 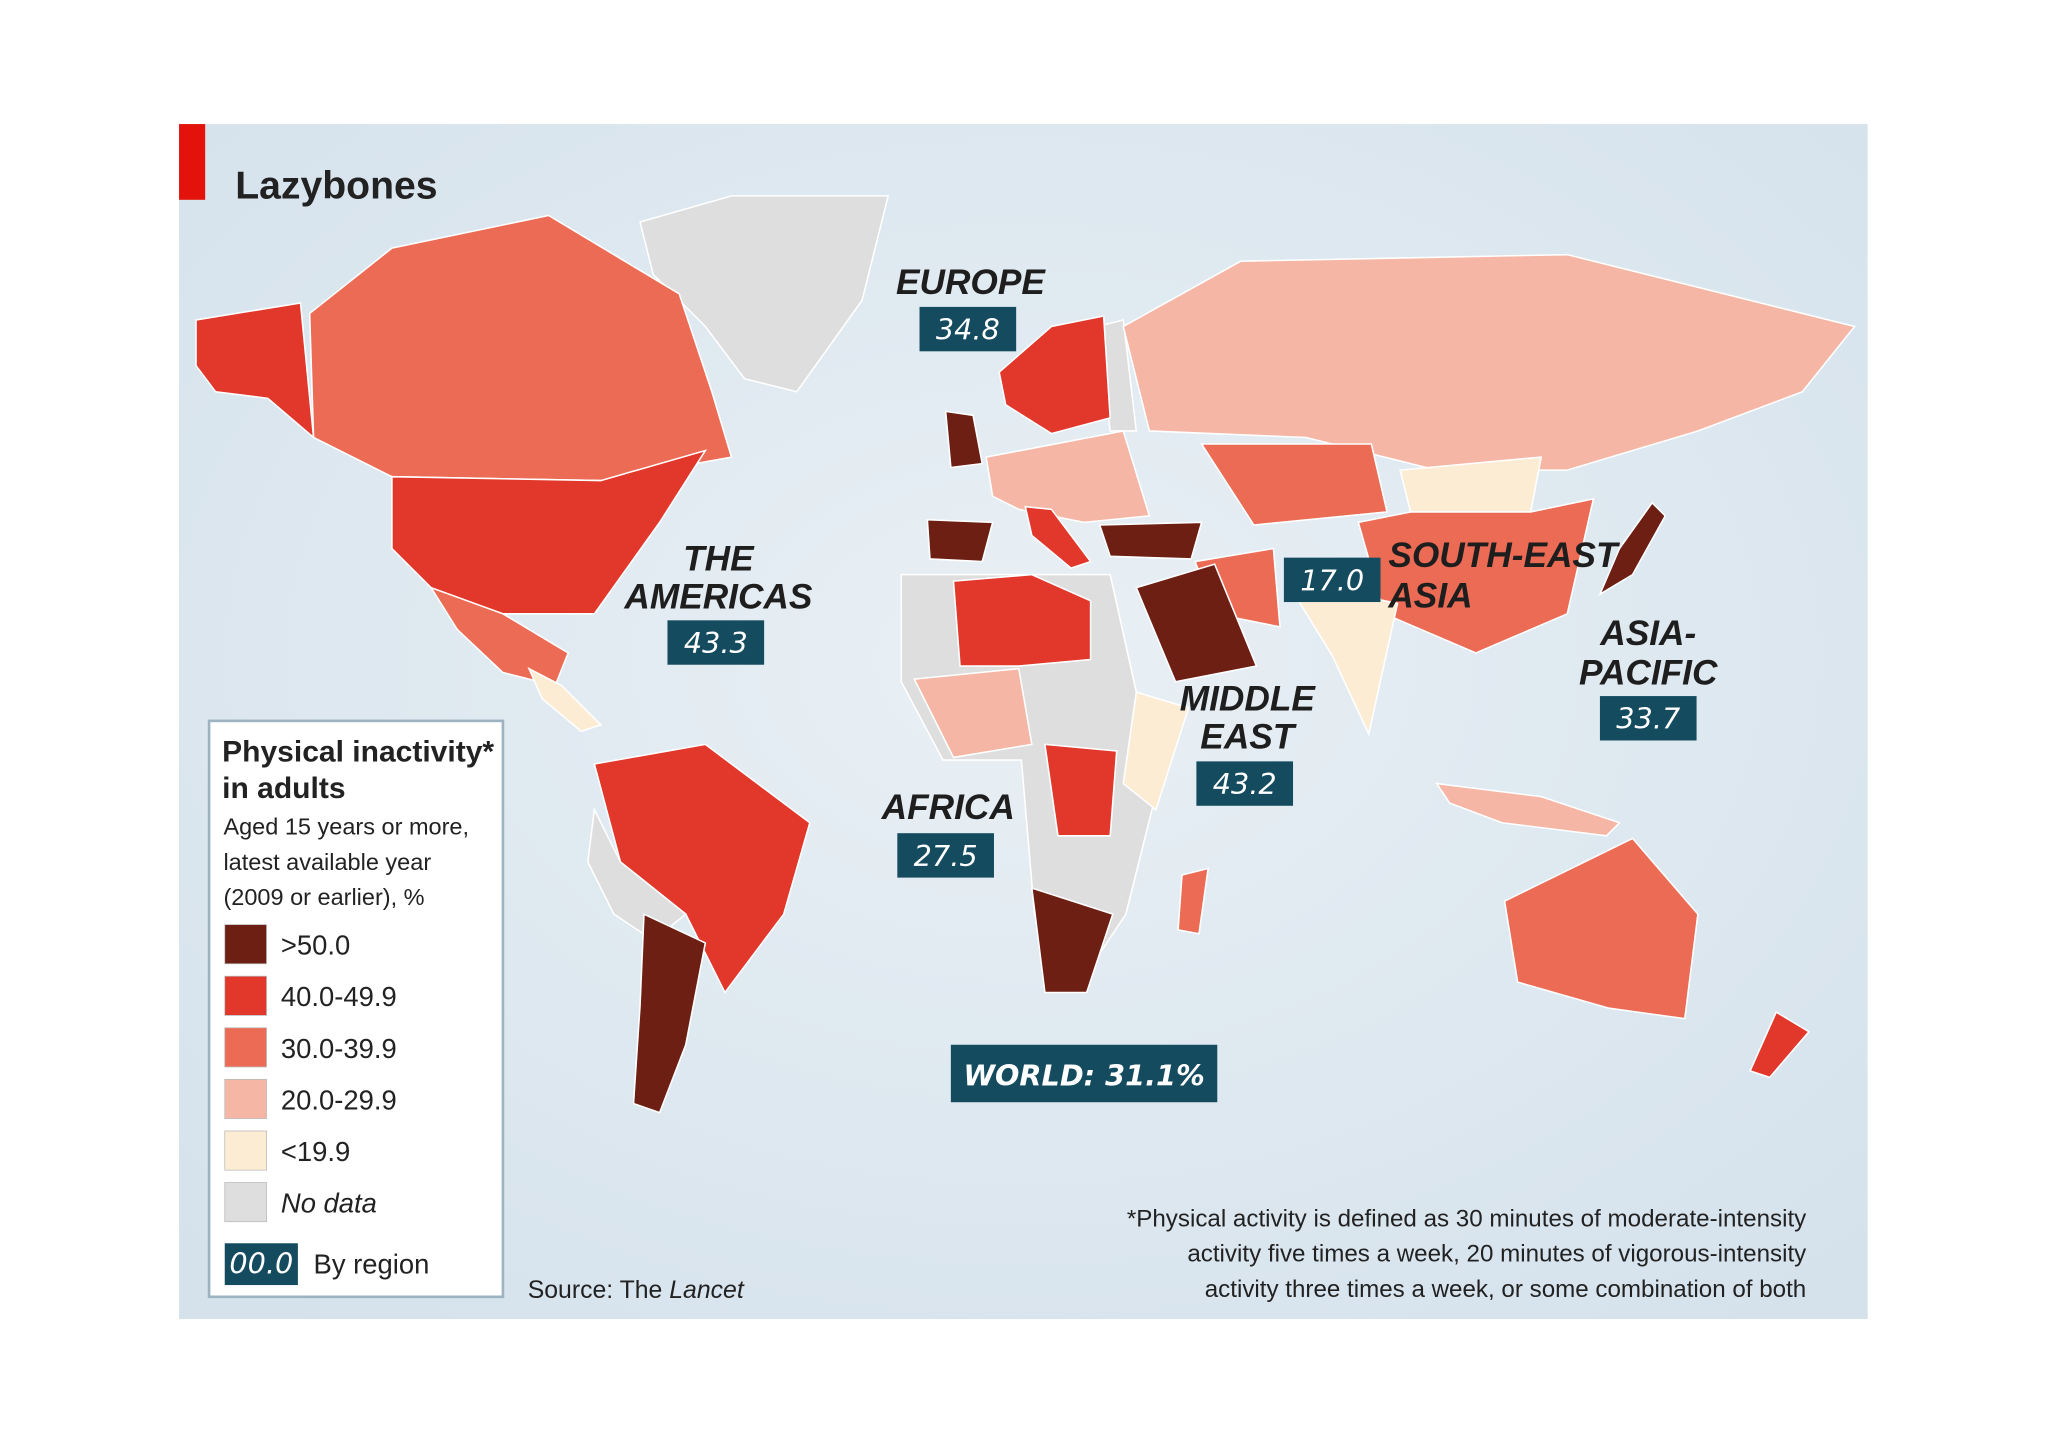 I want to click on region-value: 17.0, so click(x=1332, y=580).